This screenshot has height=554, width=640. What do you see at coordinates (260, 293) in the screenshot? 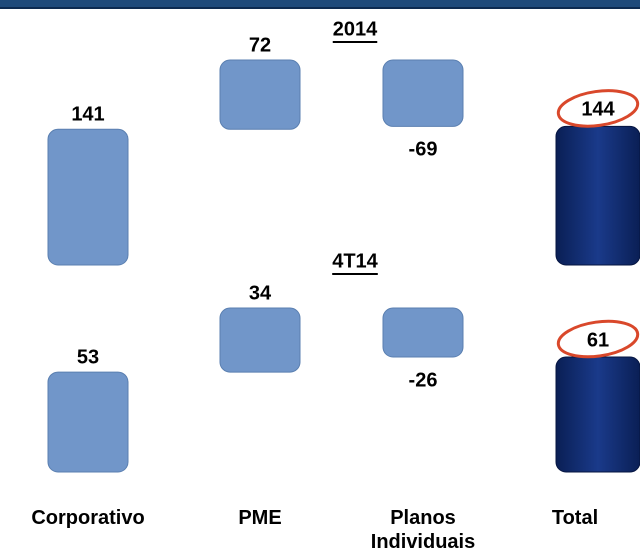
I see `value-label: 34` at bounding box center [260, 293].